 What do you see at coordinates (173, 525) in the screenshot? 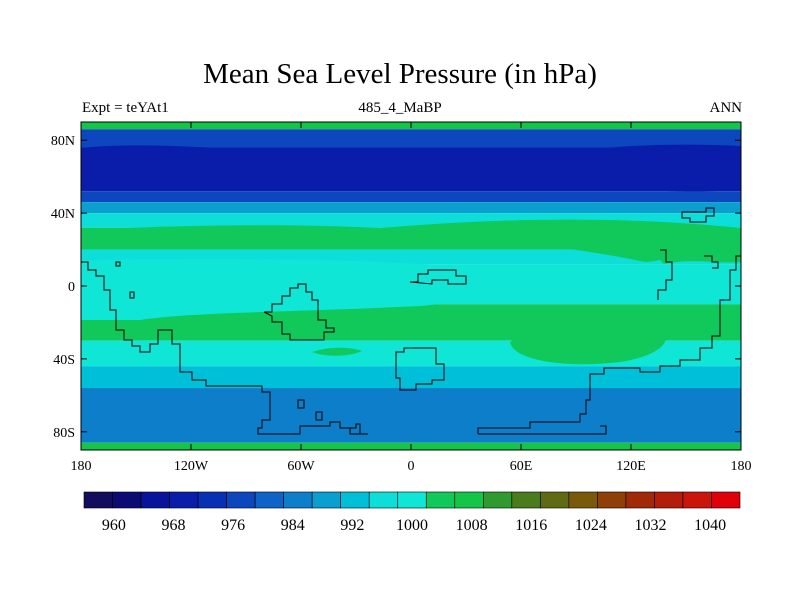
I see `colorbar-label: 968` at bounding box center [173, 525].